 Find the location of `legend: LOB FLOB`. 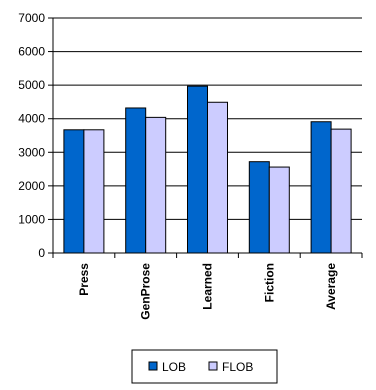

legend: LOB FLOB is located at coordinates (204, 366).